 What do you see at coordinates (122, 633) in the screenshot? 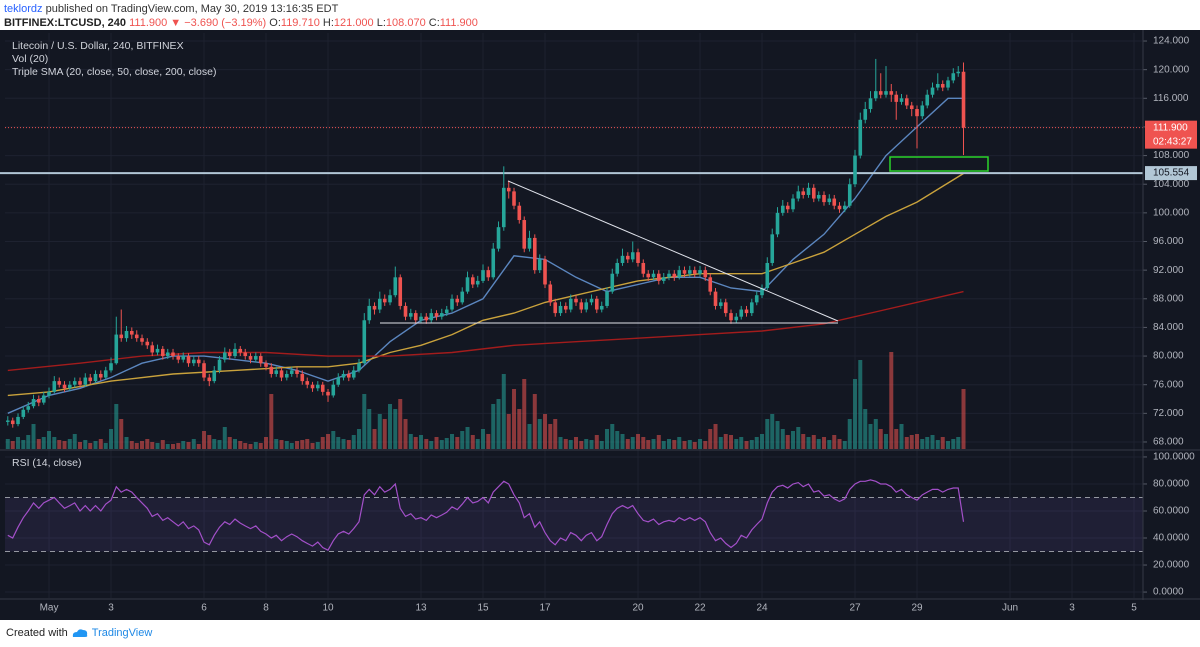
I see `footer-brand: TradingView` at bounding box center [122, 633].